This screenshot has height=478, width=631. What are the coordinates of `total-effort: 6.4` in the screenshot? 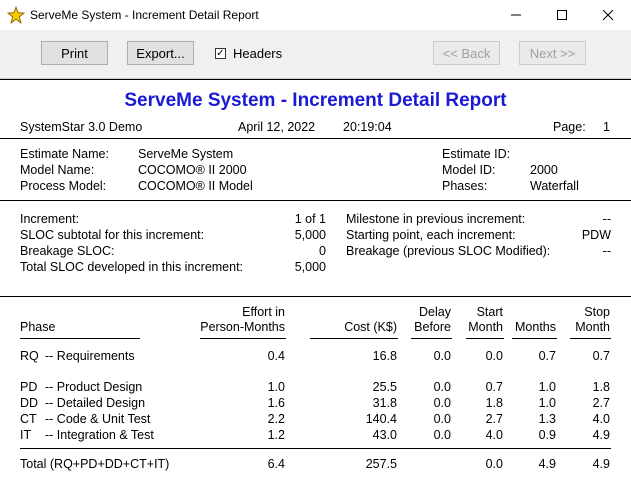 It's located at (276, 464).